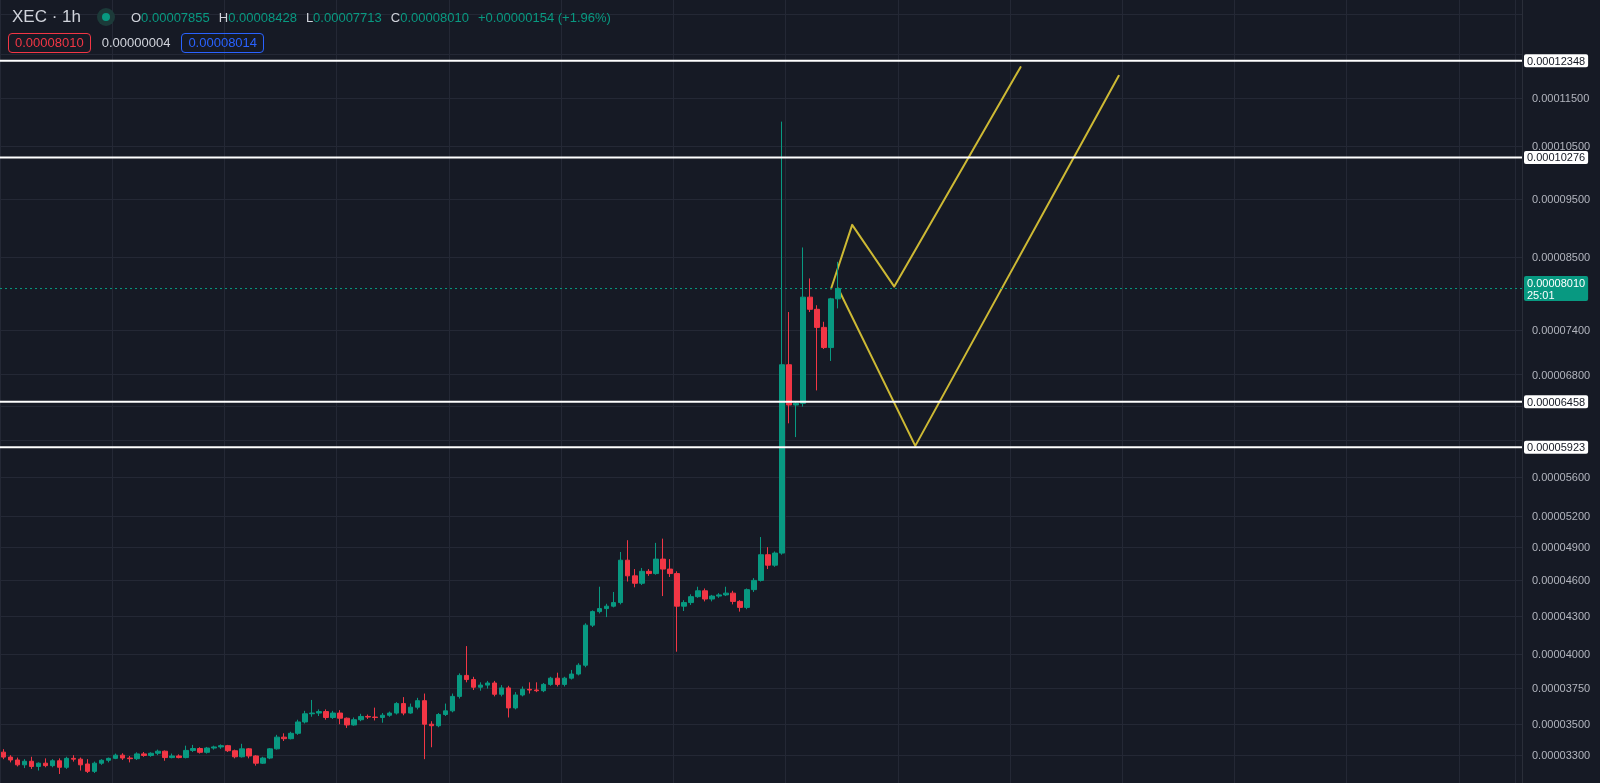 This screenshot has width=1600, height=783. I want to click on y-tick-label: 0.00005600, so click(1561, 476).